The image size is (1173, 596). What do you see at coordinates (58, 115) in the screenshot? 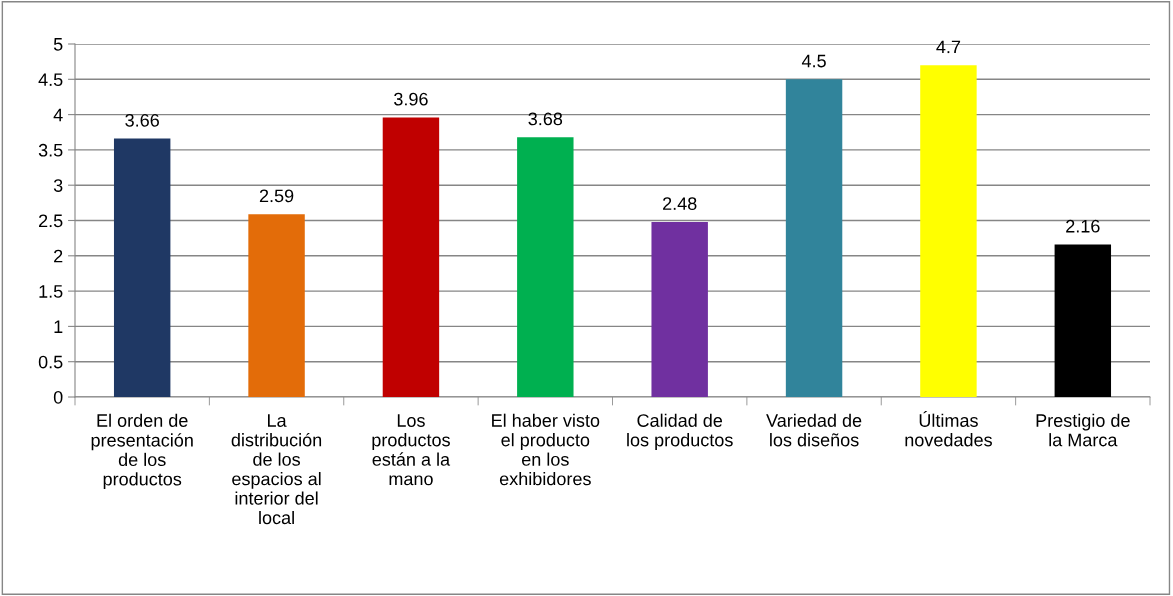
I see `y-tick-label: 4` at bounding box center [58, 115].